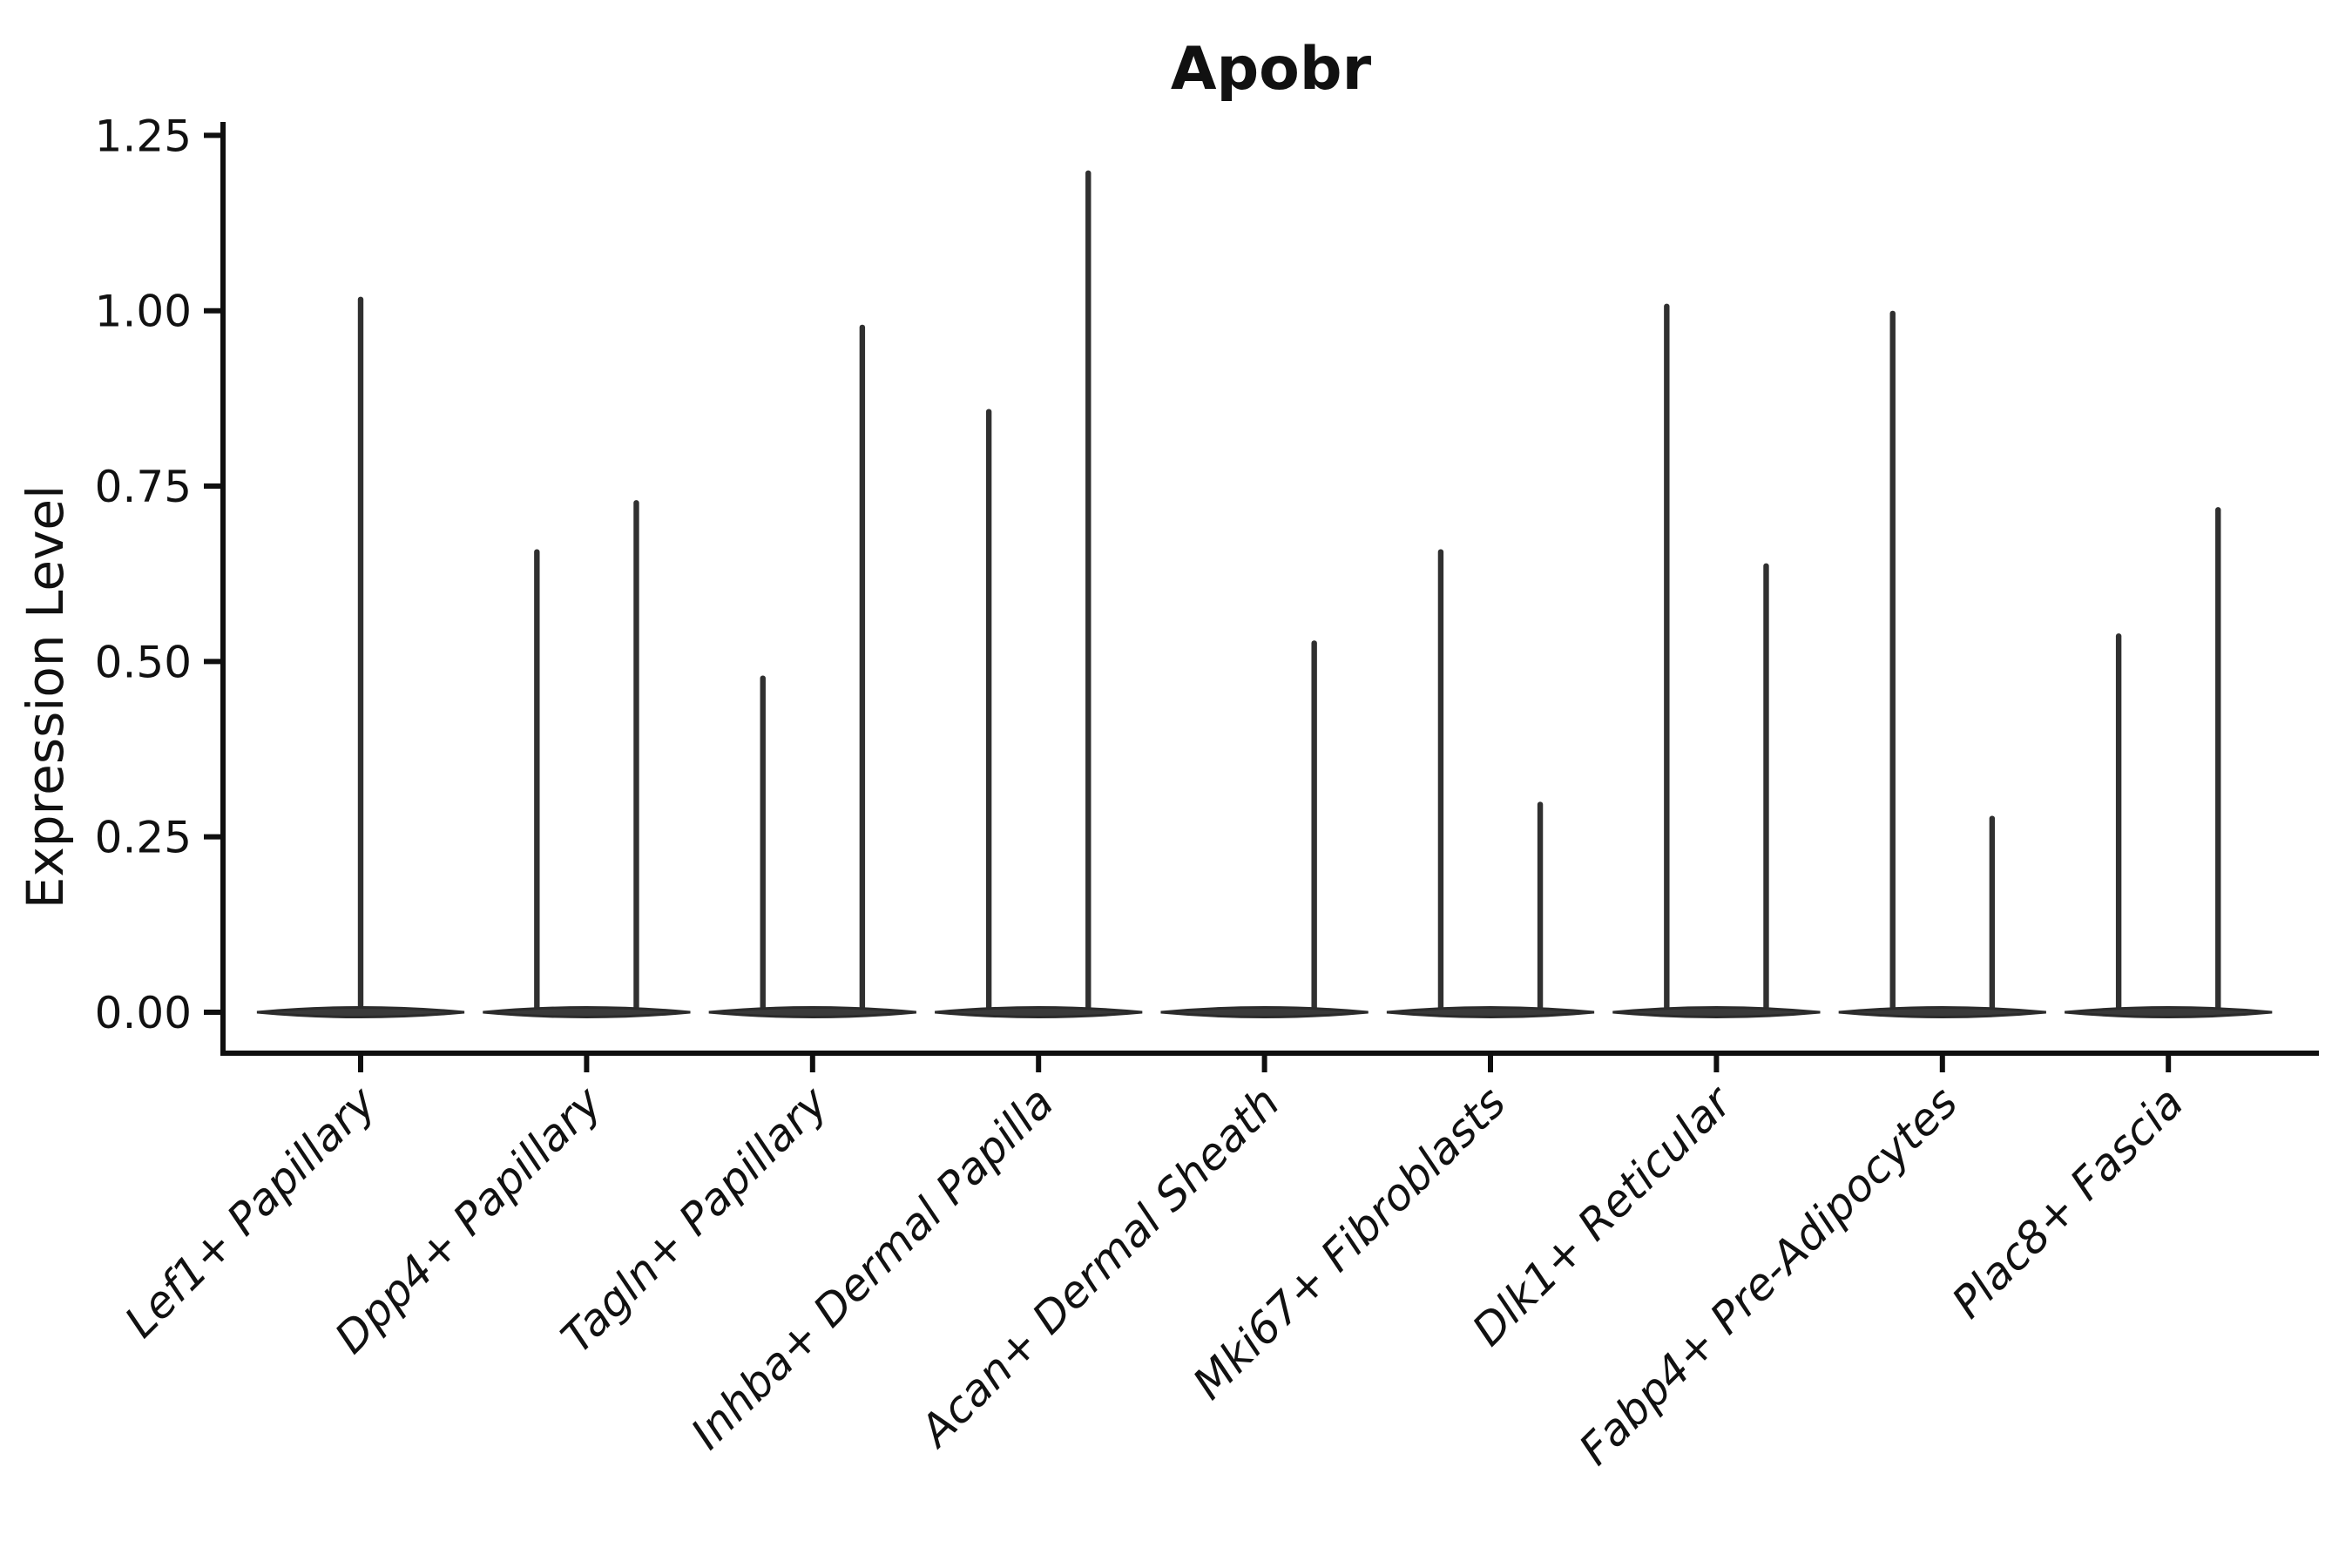 The width and height of the screenshot is (2352, 1568). I want to click on y-tick-label: 0.75, so click(143, 487).